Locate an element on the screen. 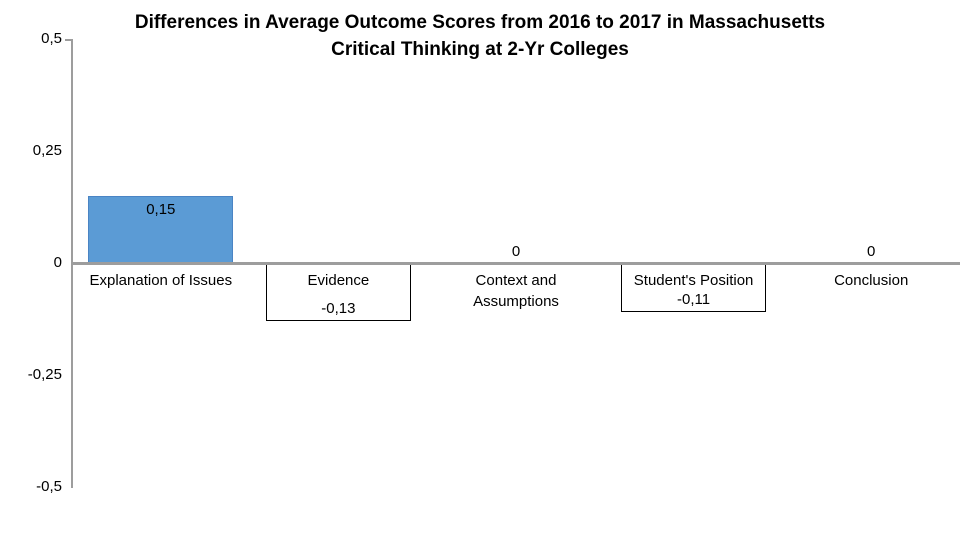  category-label: Student's Position is located at coordinates (693, 280).